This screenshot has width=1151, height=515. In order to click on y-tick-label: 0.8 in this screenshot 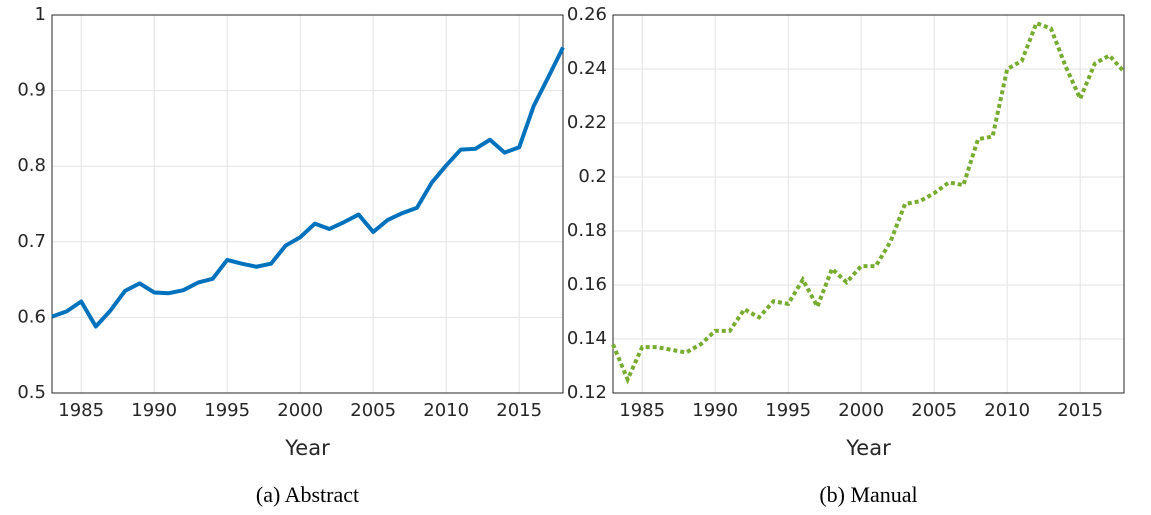, I will do `click(31, 165)`.